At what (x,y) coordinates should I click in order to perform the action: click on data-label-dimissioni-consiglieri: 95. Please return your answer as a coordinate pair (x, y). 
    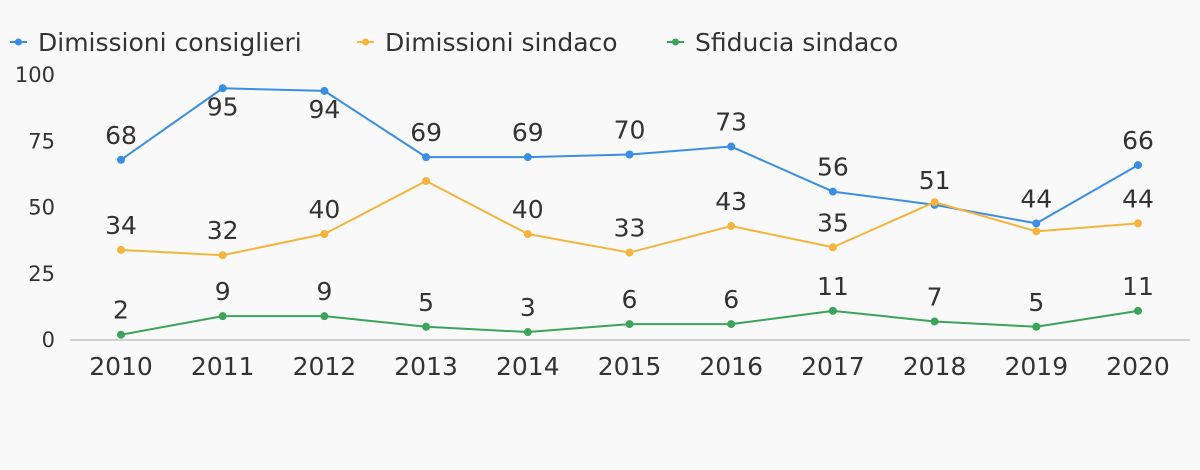
    Looking at the image, I should click on (223, 106).